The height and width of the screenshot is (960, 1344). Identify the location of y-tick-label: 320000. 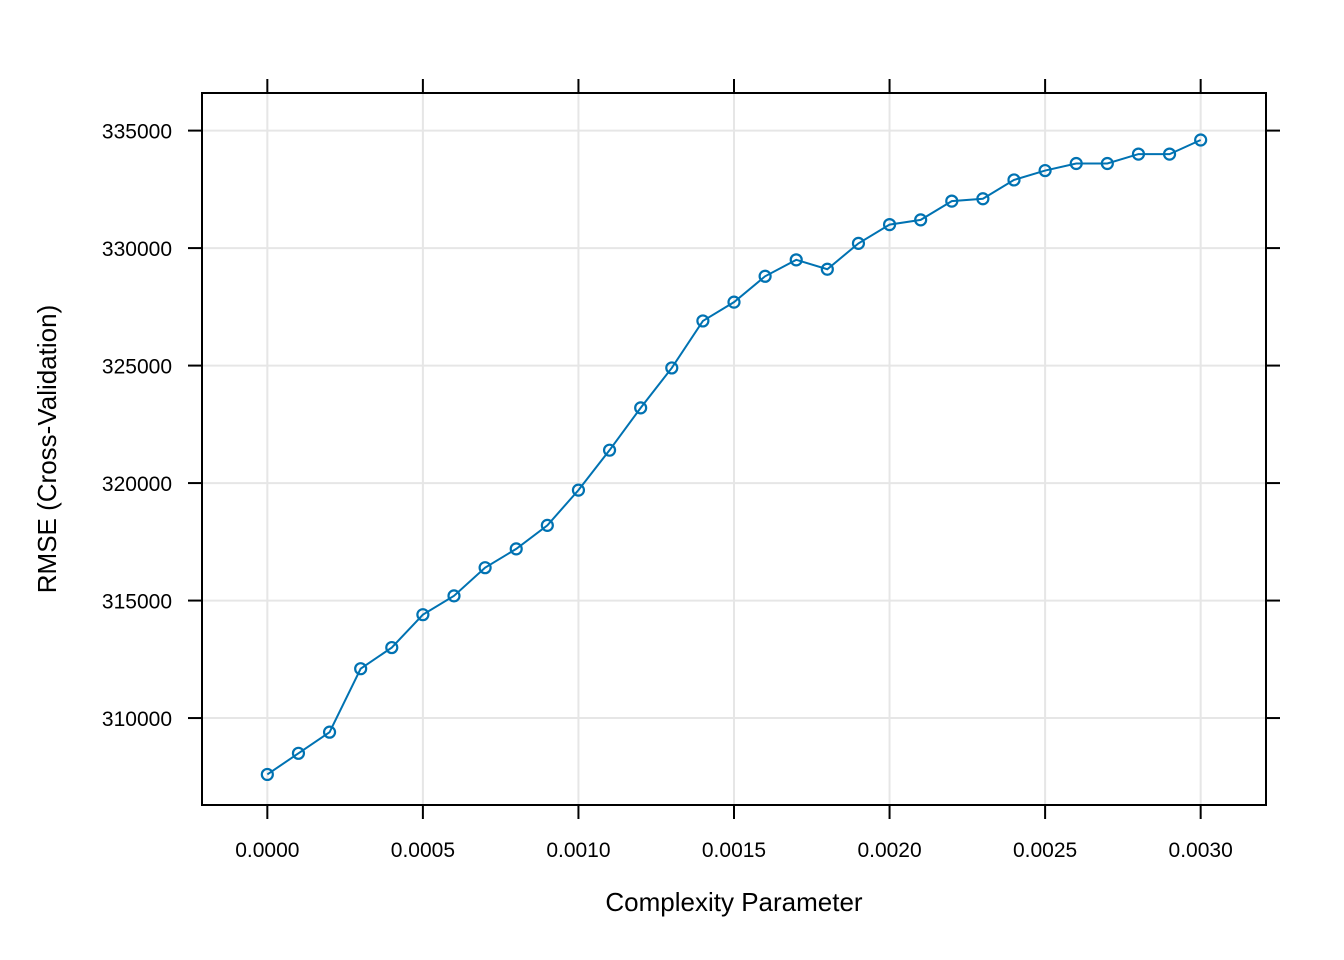
(137, 484).